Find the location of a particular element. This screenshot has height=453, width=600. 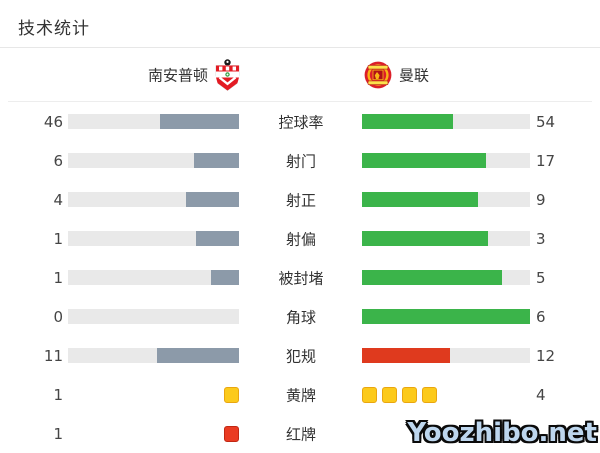

divider-header is located at coordinates (300, 101).